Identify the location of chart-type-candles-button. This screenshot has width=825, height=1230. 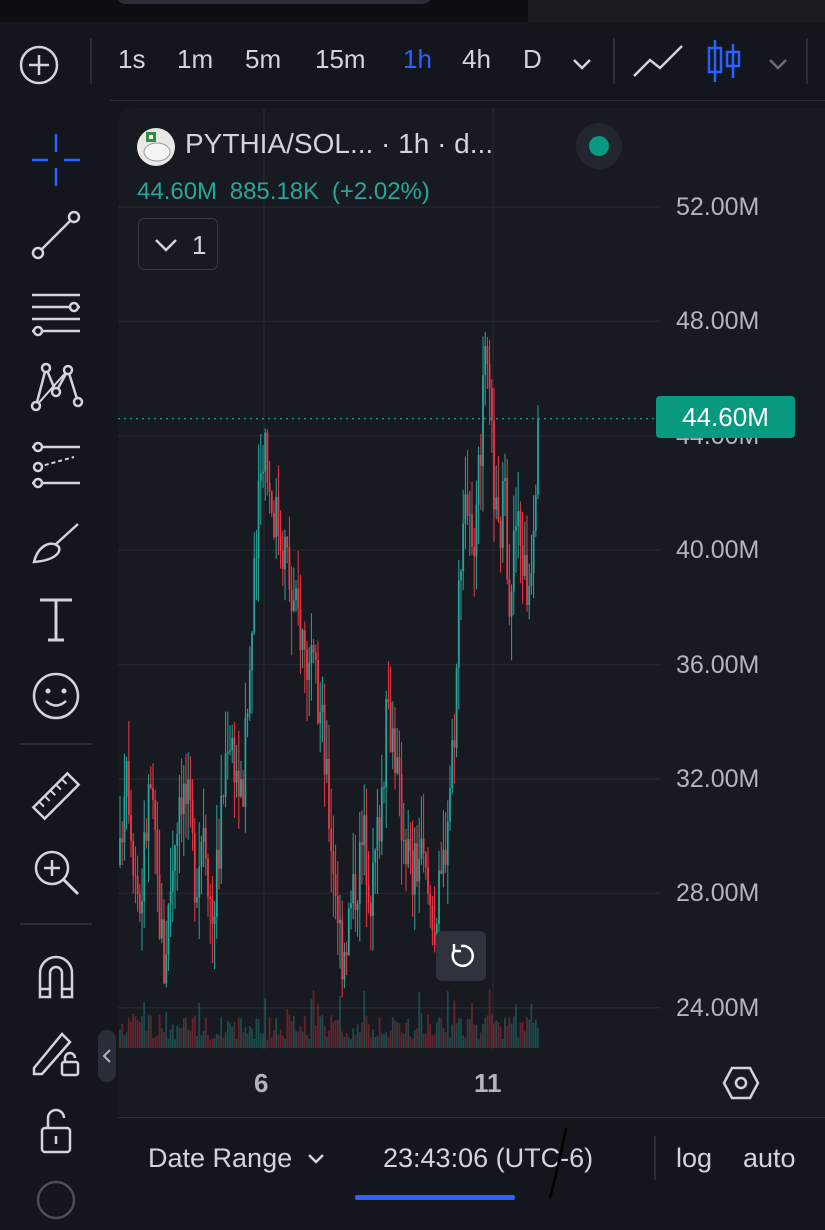
(724, 61).